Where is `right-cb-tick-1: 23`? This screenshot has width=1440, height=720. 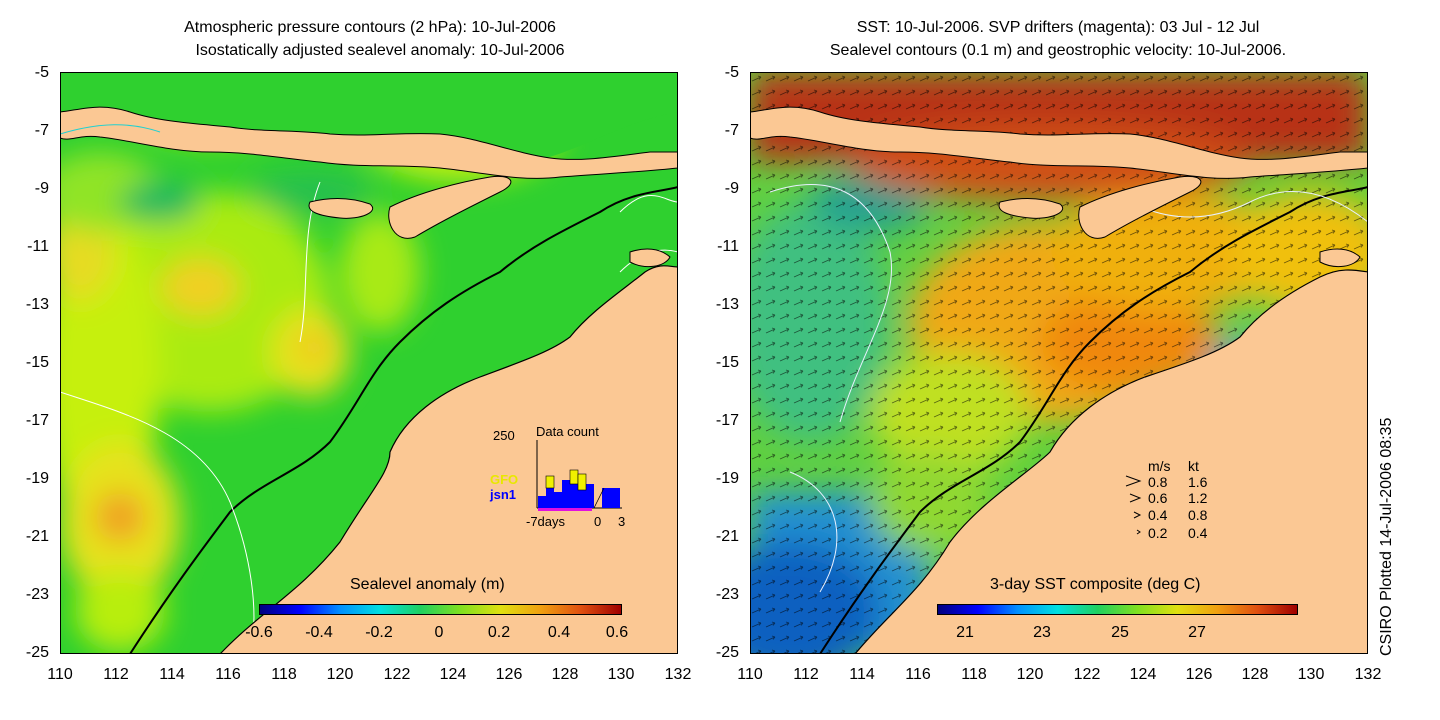
right-cb-tick-1: 23 is located at coordinates (1042, 632).